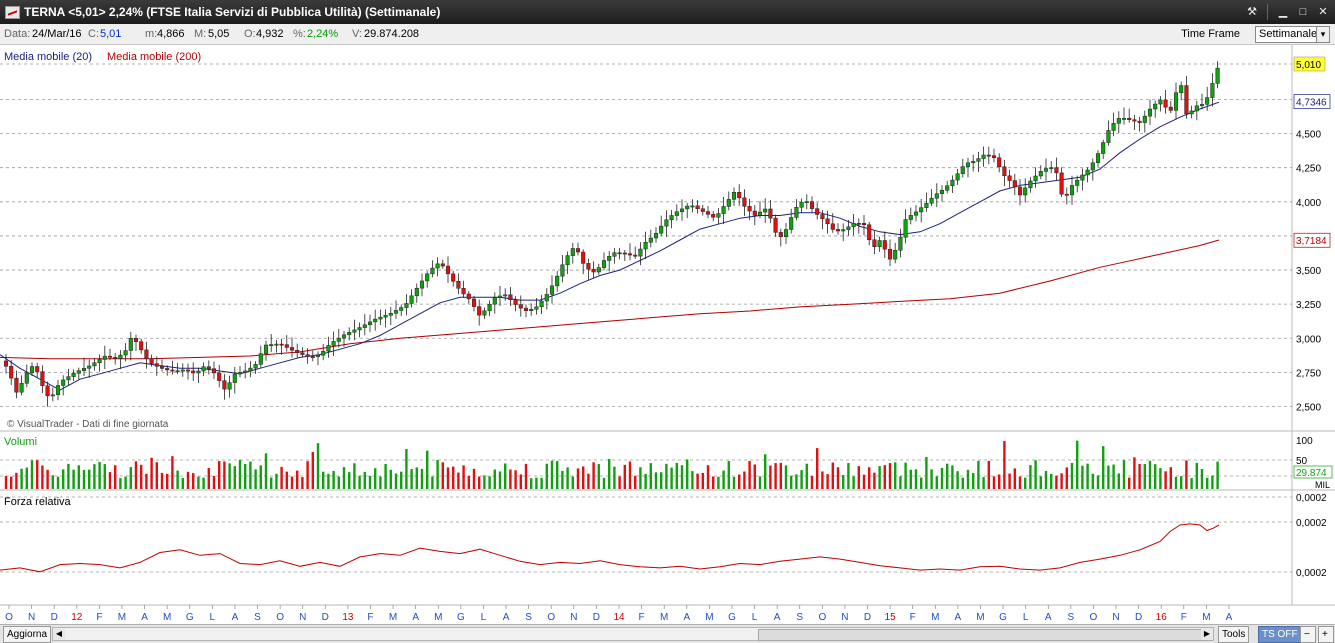  What do you see at coordinates (1308, 339) in the screenshot?
I see `price-tick-label: 3,000` at bounding box center [1308, 339].